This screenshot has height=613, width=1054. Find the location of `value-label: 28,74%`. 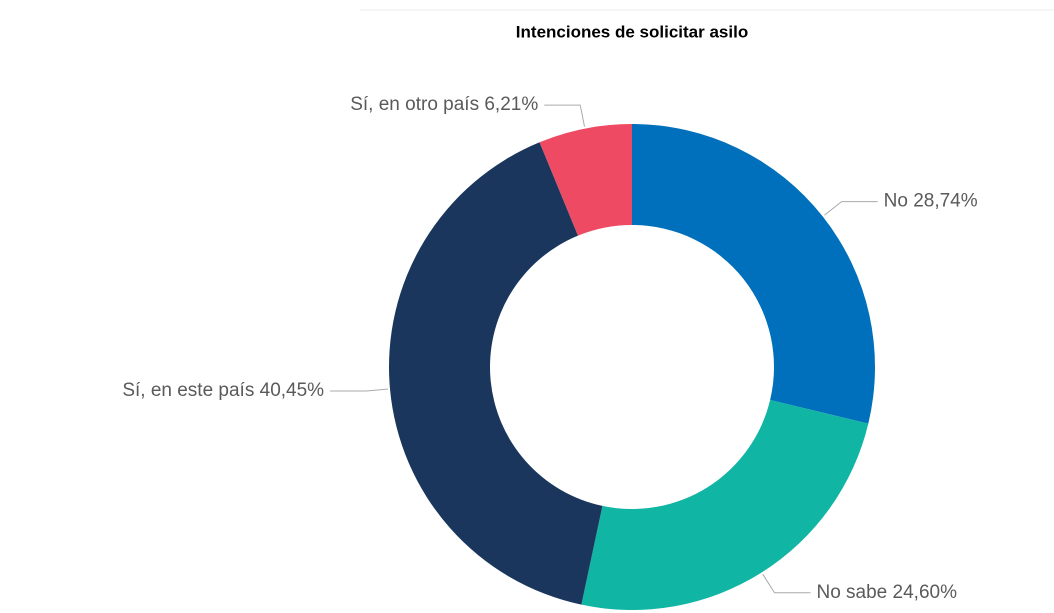

value-label: 28,74% is located at coordinates (945, 201).